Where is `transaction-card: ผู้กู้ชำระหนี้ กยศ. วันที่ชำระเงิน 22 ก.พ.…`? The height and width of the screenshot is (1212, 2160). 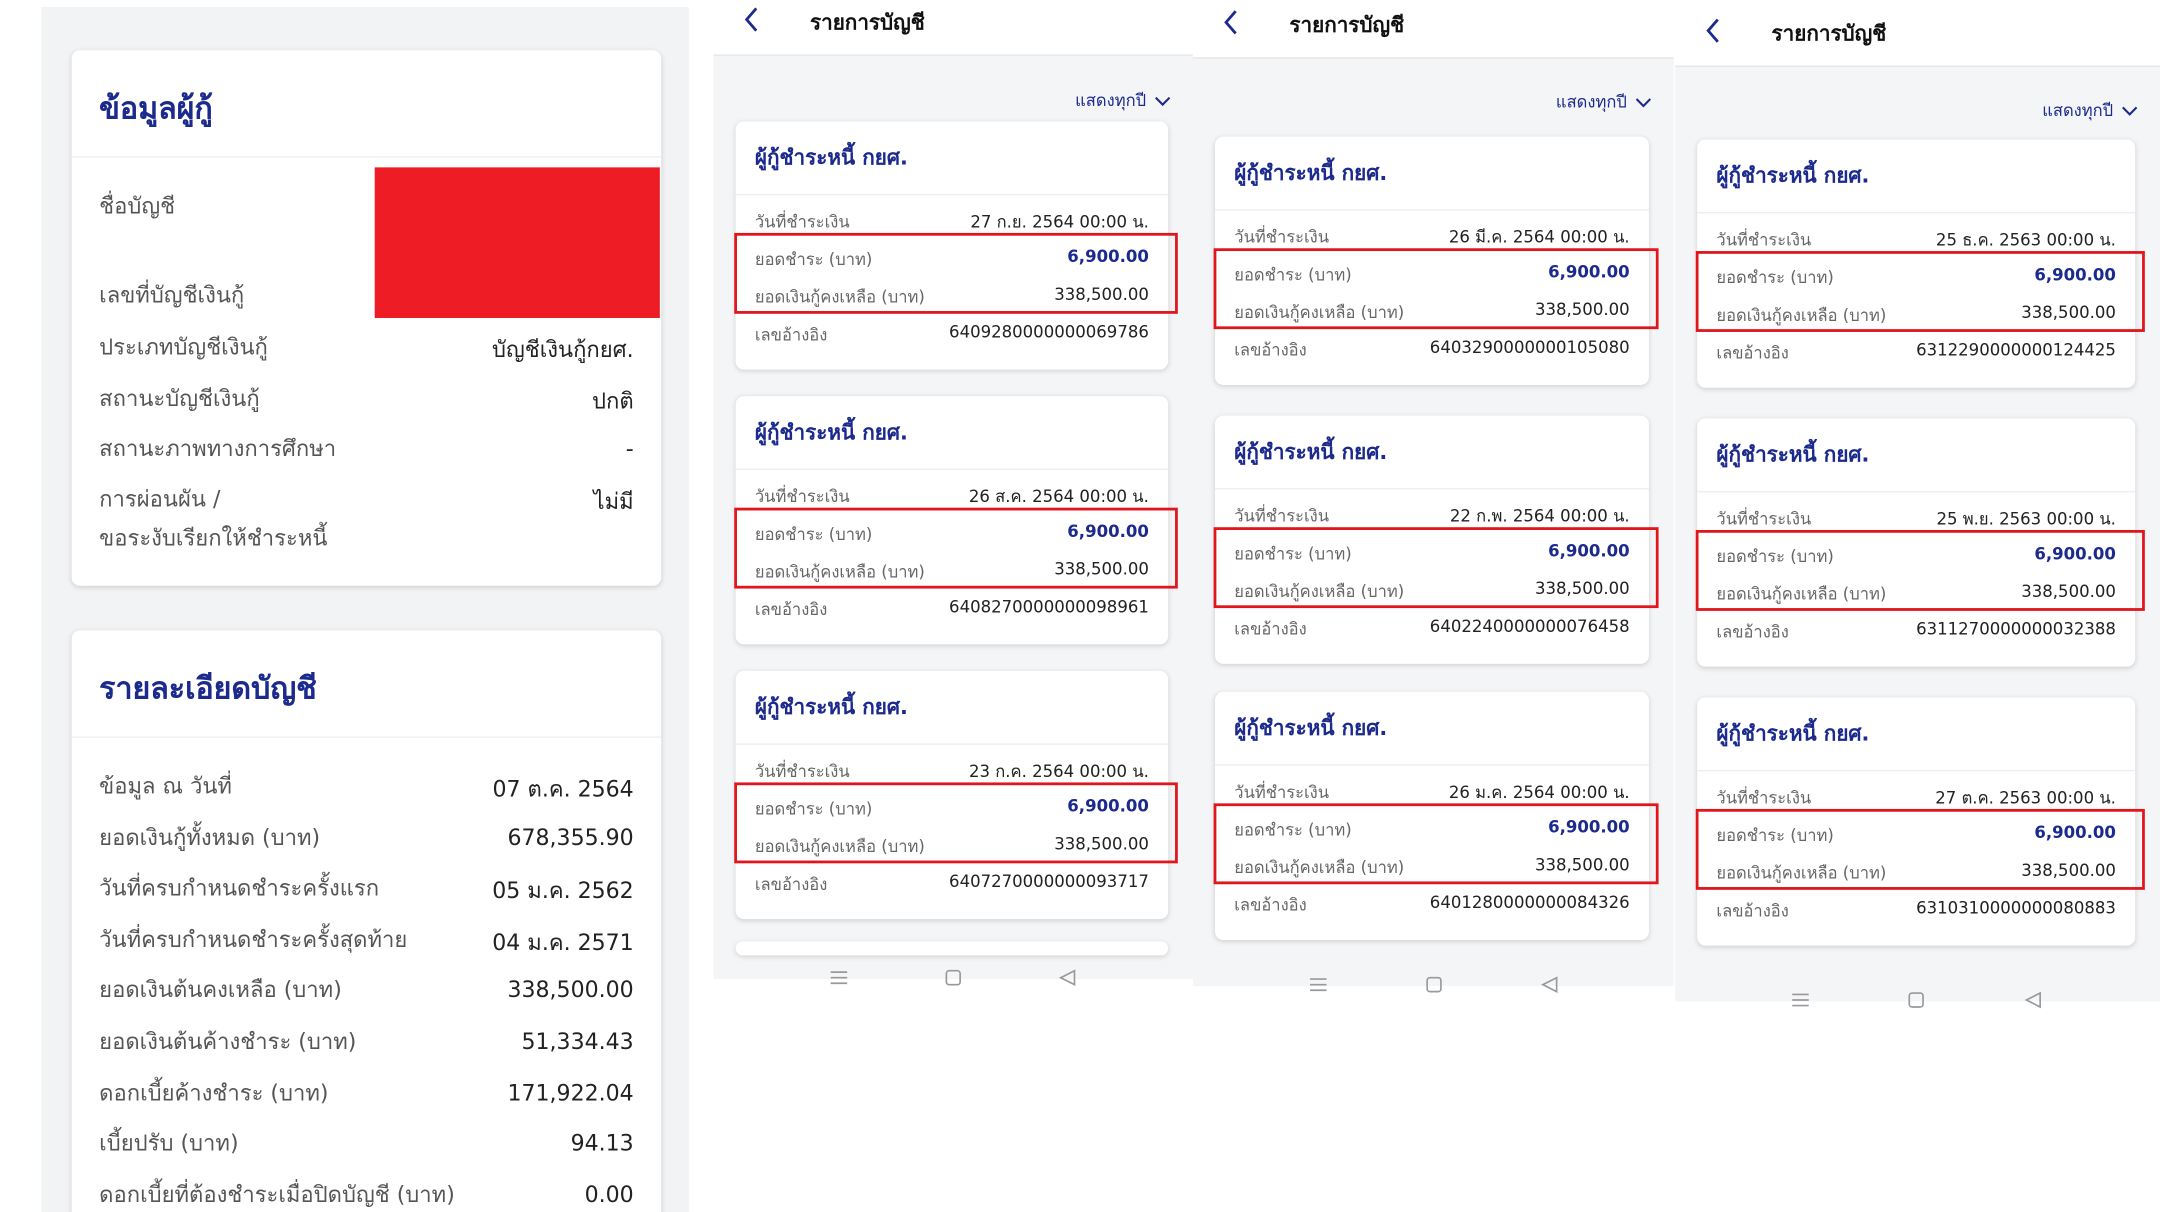 transaction-card: ผู้กู้ชำระหนี้ กยศ. วันที่ชำระเงิน 22 ก.พ.… is located at coordinates (1431, 539).